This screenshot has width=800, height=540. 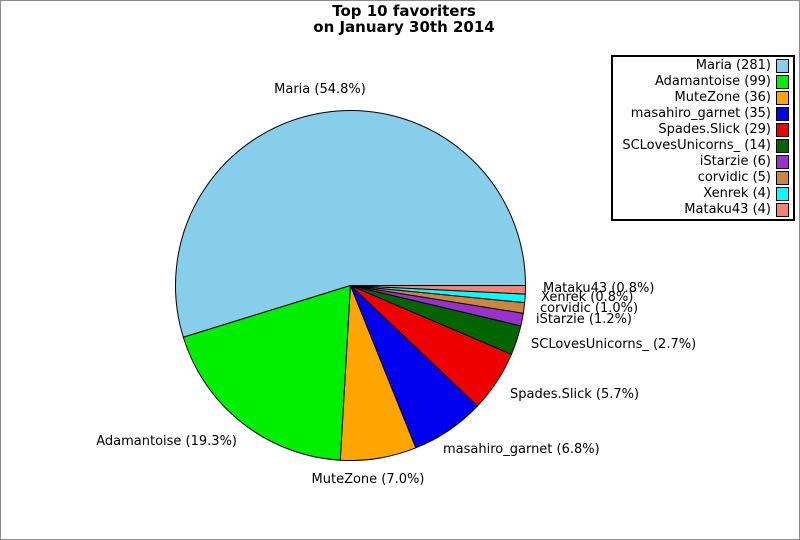 I want to click on slice-label-sclovesunicorns: SCLovesUnicorns_ (2.7%), so click(x=613, y=344).